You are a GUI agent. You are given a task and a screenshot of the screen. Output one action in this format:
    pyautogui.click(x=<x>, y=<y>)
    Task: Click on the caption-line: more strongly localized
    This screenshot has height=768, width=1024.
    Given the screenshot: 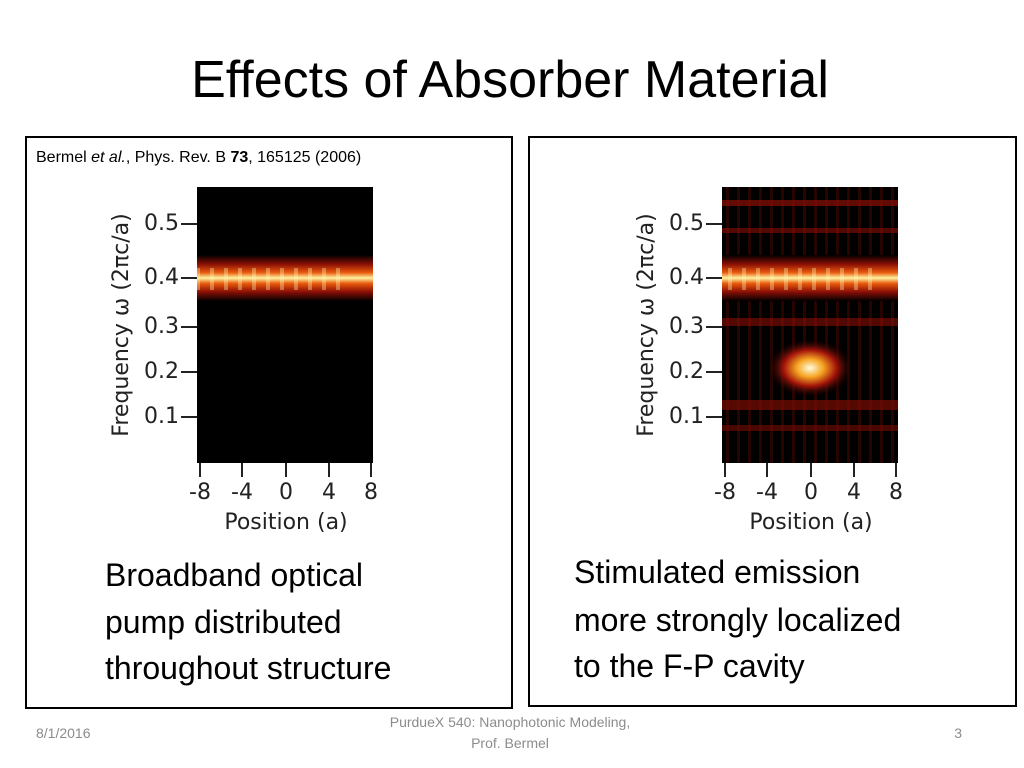 What is the action you would take?
    pyautogui.click(x=737, y=620)
    